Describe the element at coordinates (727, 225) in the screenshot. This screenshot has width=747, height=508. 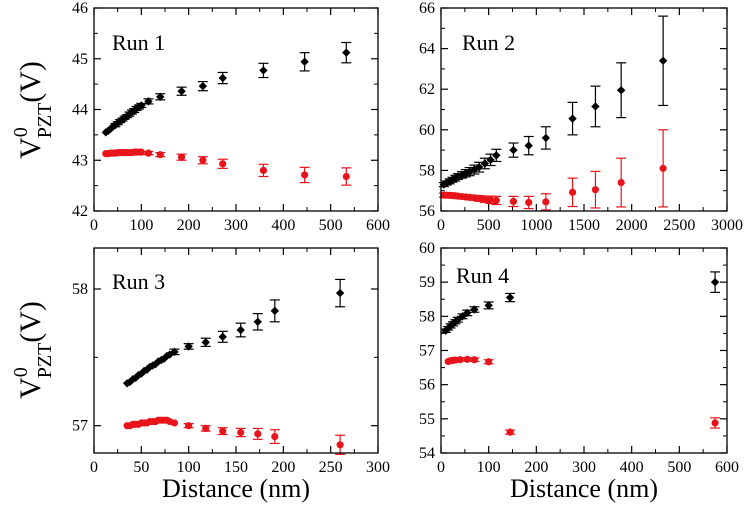
I see `x-tick-label: 3000` at that location.